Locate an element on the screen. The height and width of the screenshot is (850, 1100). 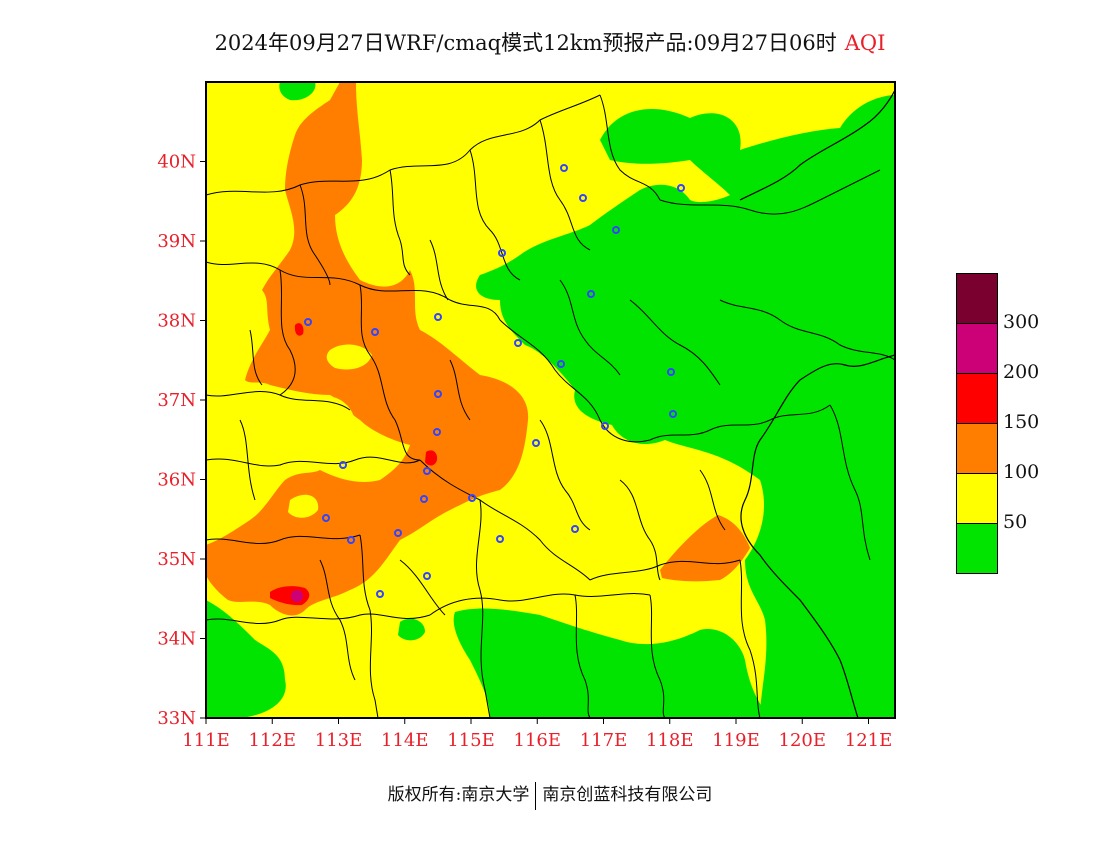
copyright-footer: 版权所有:南京大学 南京创蓝科技有限公司 is located at coordinates (550, 795).